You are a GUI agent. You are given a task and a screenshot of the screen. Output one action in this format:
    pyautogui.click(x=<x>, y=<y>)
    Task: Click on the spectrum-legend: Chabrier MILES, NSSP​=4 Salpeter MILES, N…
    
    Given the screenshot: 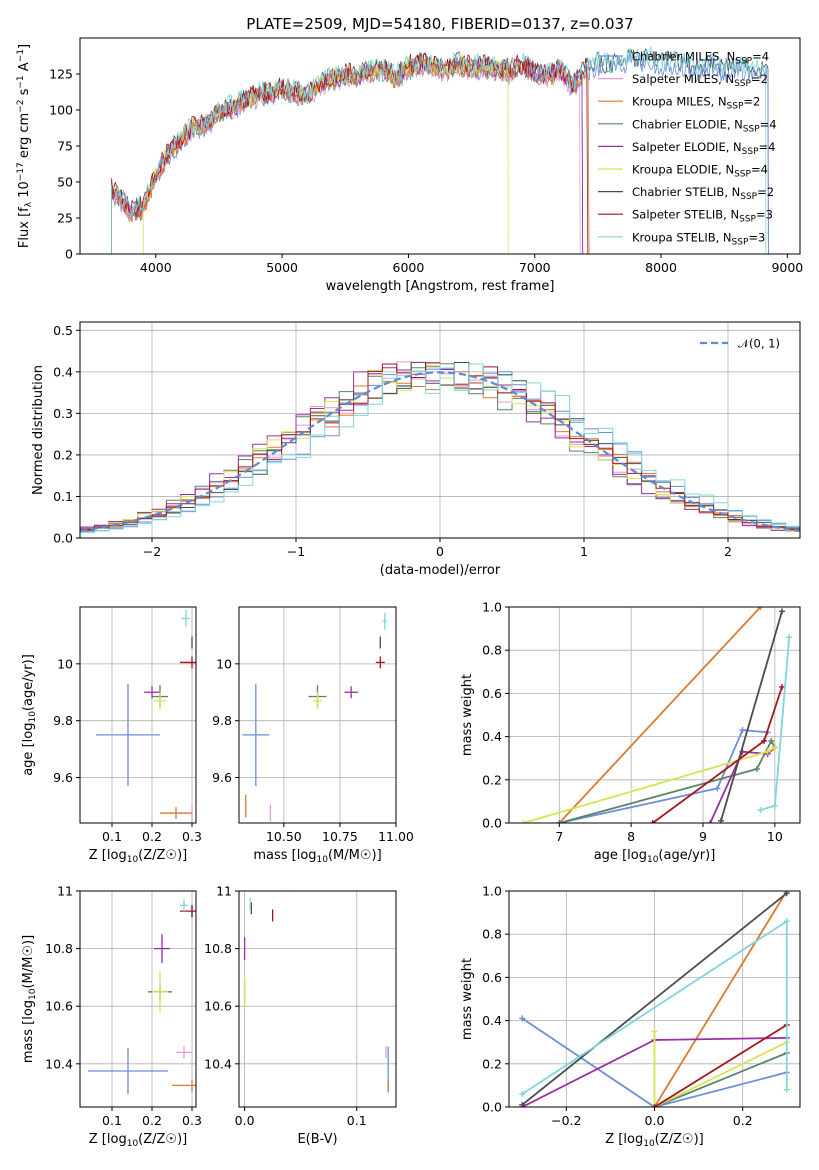 What is the action you would take?
    pyautogui.click(x=687, y=148)
    